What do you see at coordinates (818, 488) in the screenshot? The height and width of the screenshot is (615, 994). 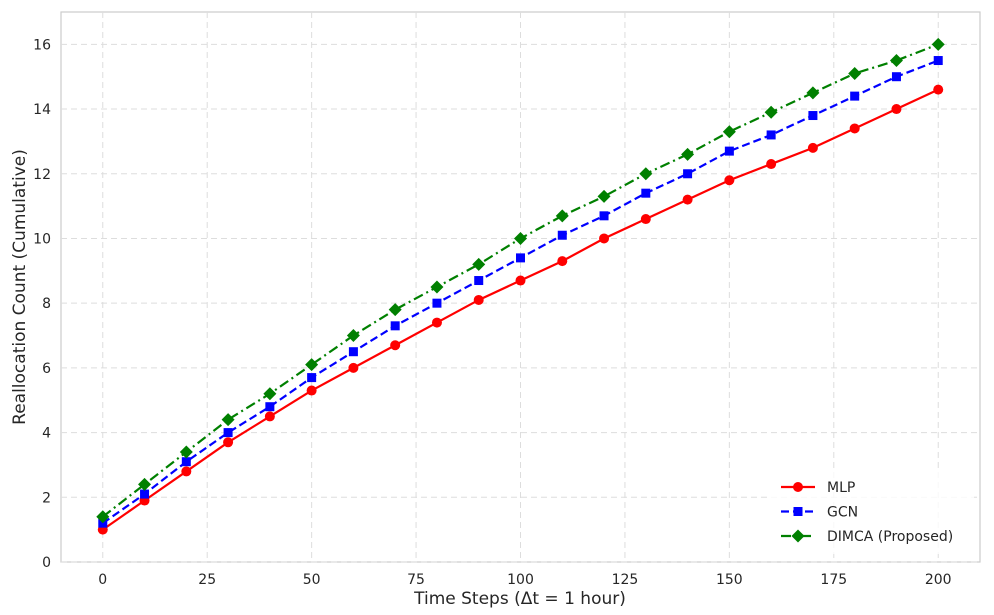 I see `legend-item: MLP` at bounding box center [818, 488].